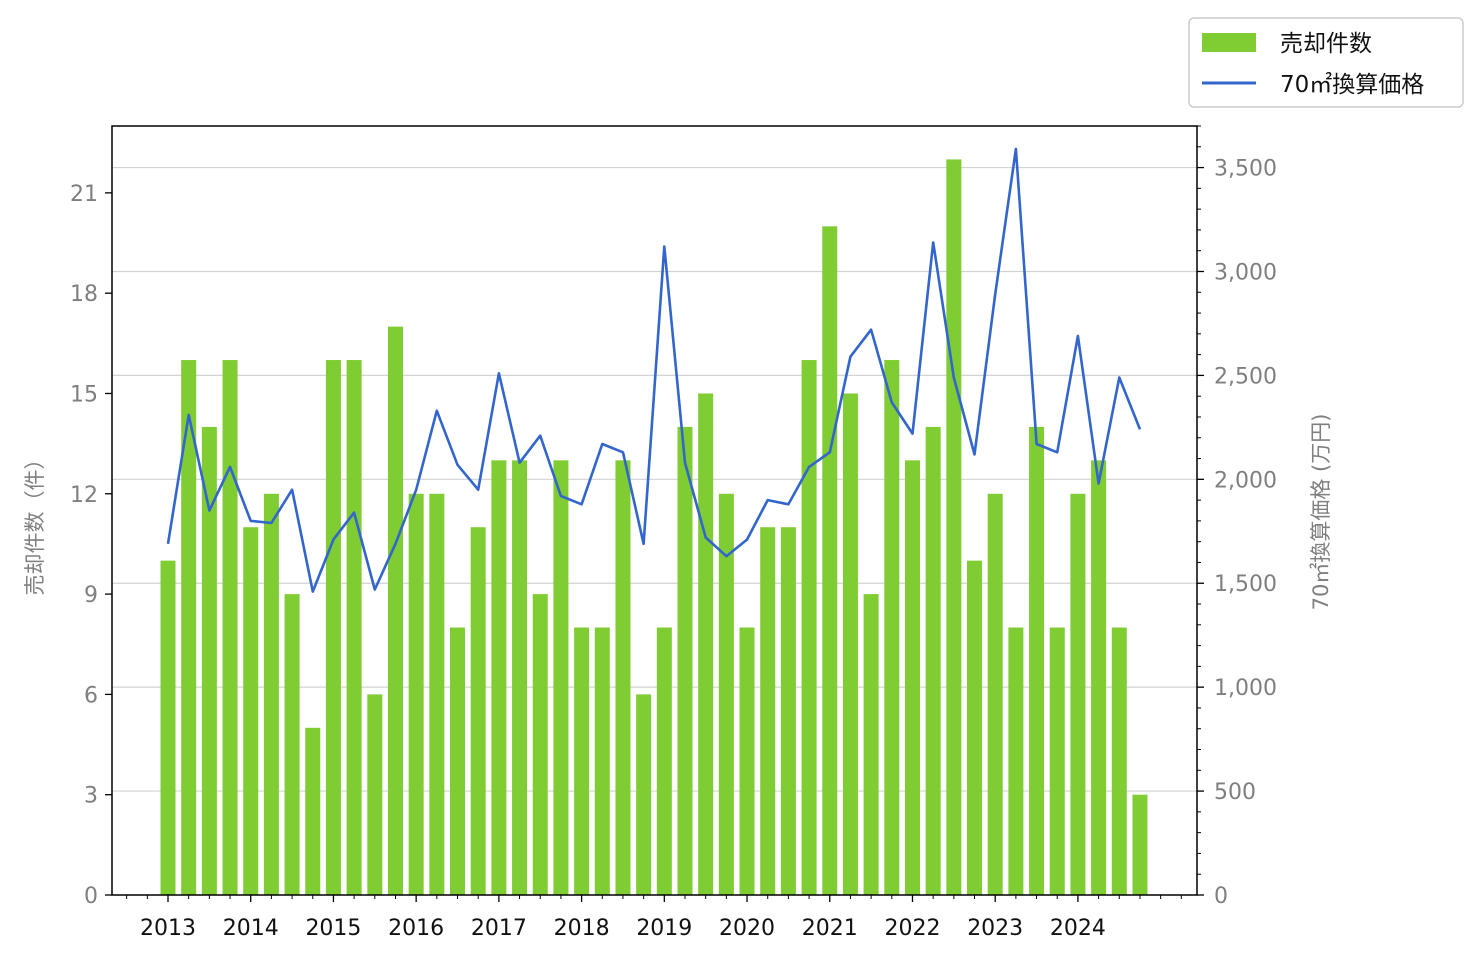 Image resolution: width=1482 pixels, height=961 pixels. I want to click on x-tick-label: 2018, so click(582, 928).